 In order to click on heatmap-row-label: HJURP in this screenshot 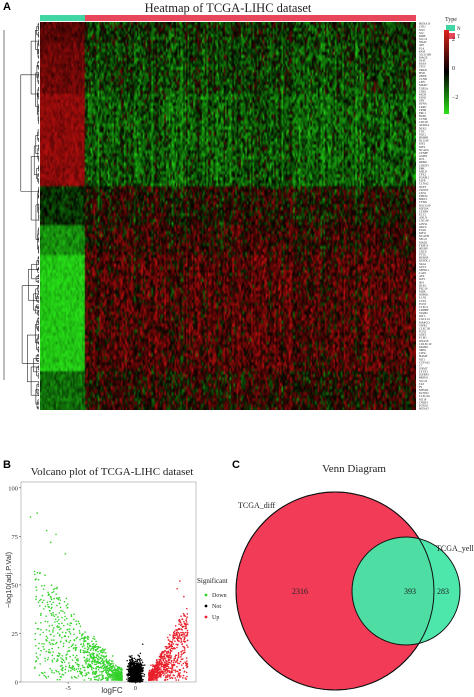, I will do `click(423, 248)`.